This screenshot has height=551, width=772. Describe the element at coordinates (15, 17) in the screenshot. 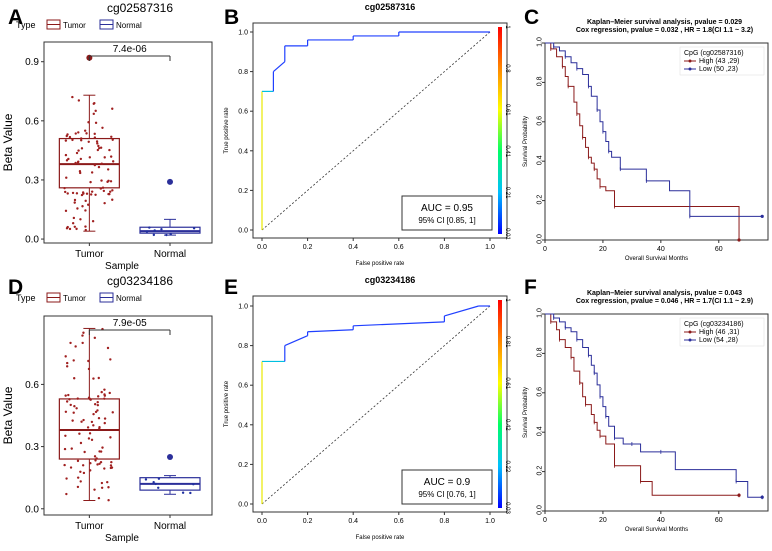

I see `panel-label-a: A` at that location.